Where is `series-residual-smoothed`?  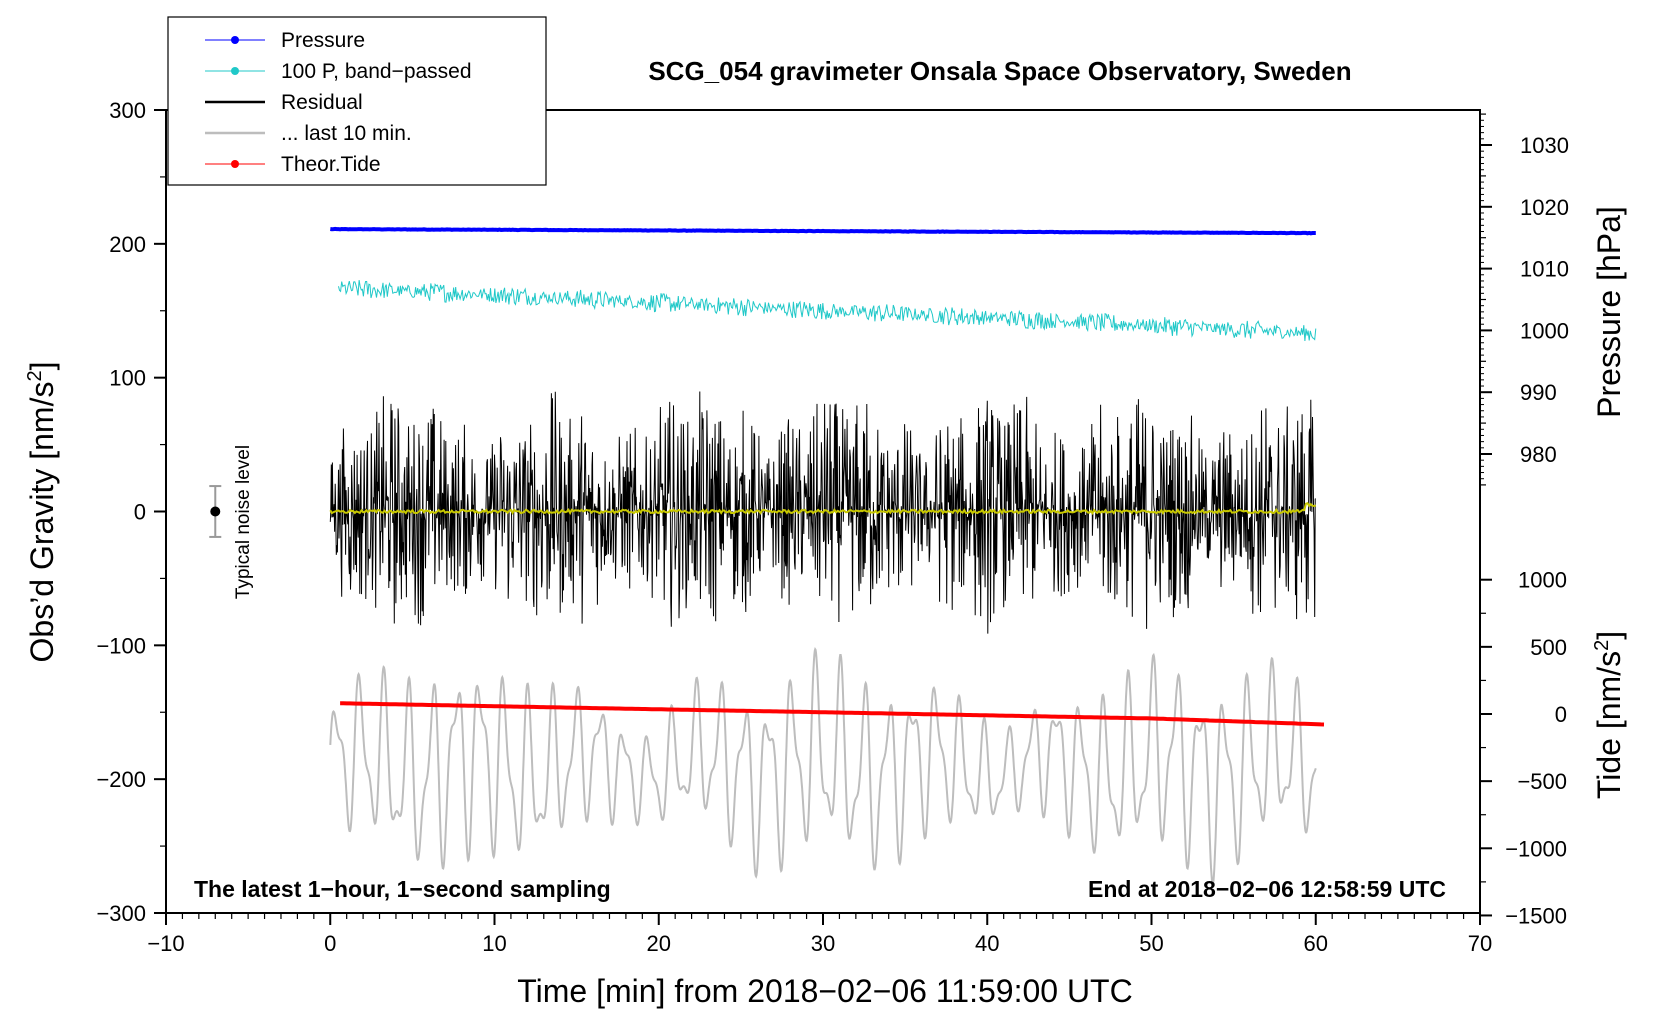 series-residual-smoothed is located at coordinates (823, 508).